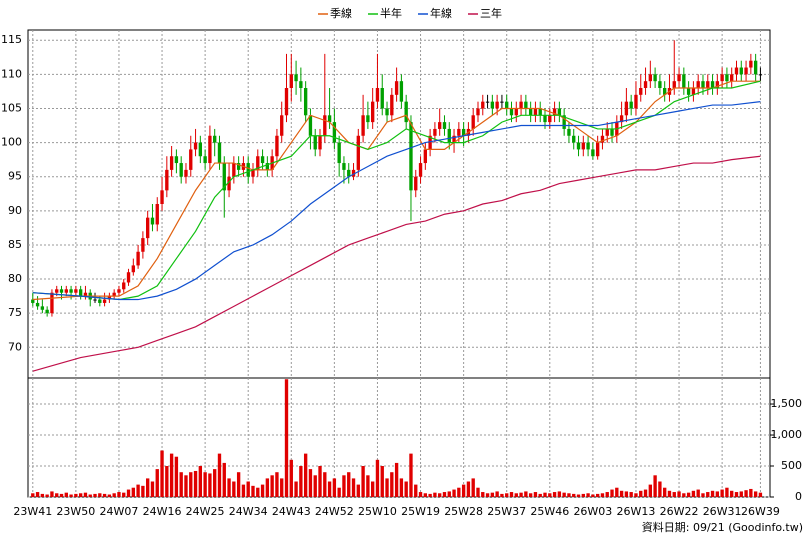 The width and height of the screenshot is (808, 540). I want to click on y-tick-label: 85, so click(15, 244).